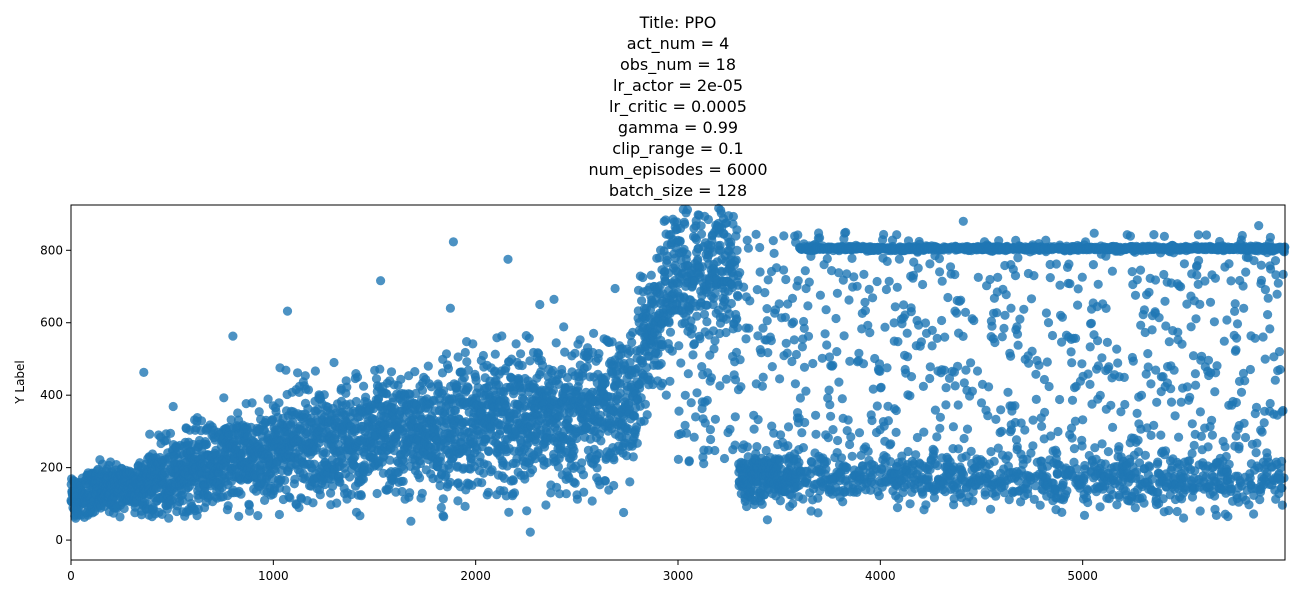  I want to click on title-line: act_num = 4, so click(678, 44).